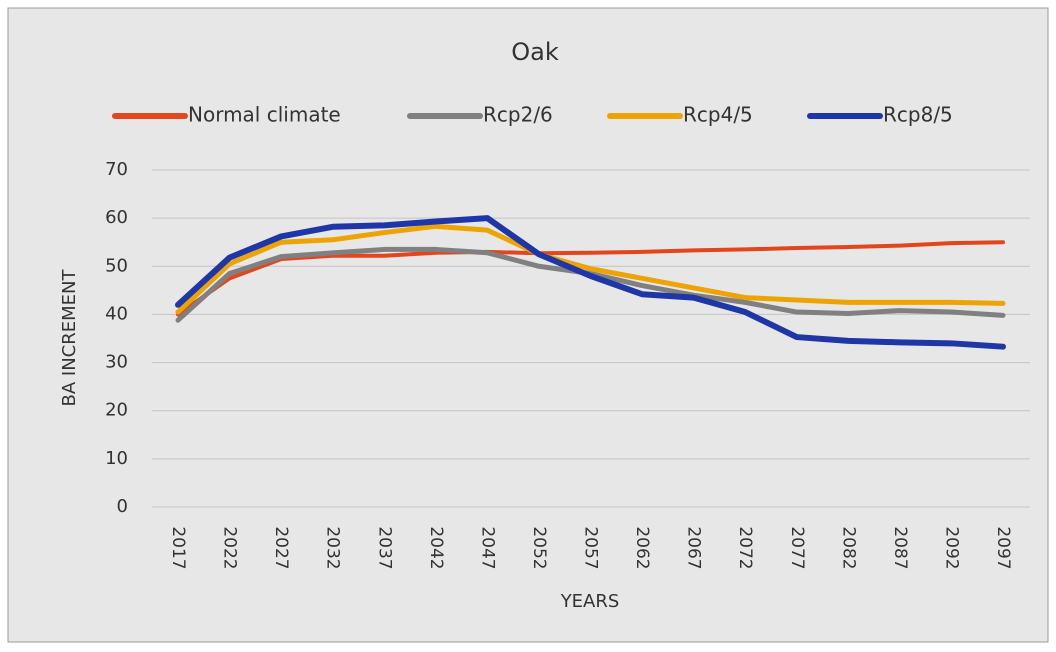 This screenshot has width=1056, height=652. What do you see at coordinates (178, 547) in the screenshot?
I see `x-tick-label: 2017` at bounding box center [178, 547].